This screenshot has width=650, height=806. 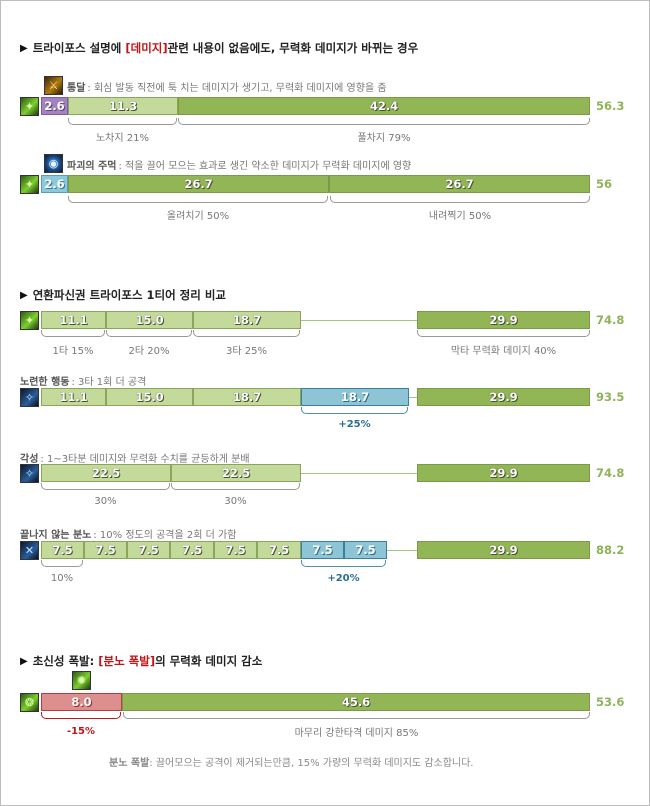 What do you see at coordinates (503, 351) in the screenshot?
I see `brace-label: 막타 무력화 데미지 40%` at bounding box center [503, 351].